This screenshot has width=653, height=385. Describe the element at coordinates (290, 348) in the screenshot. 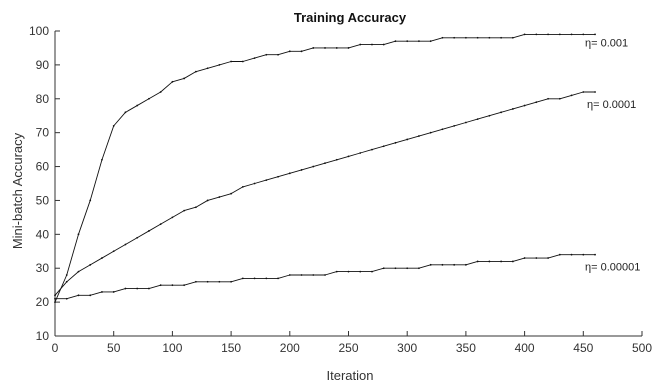

I see `x-tick-label: 200` at that location.